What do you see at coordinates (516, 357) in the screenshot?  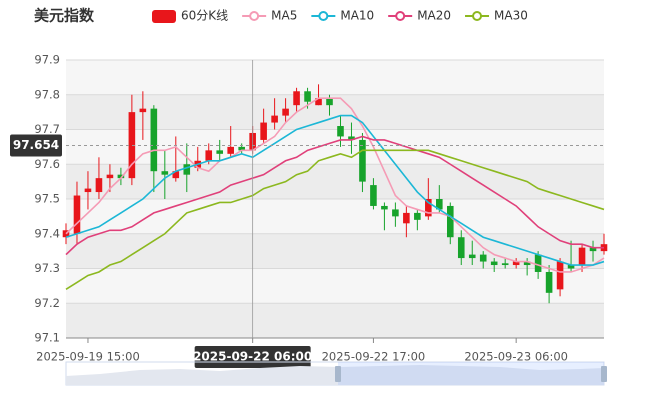 I see `x-tick-label: 2025-09-23 06:00` at bounding box center [516, 357].